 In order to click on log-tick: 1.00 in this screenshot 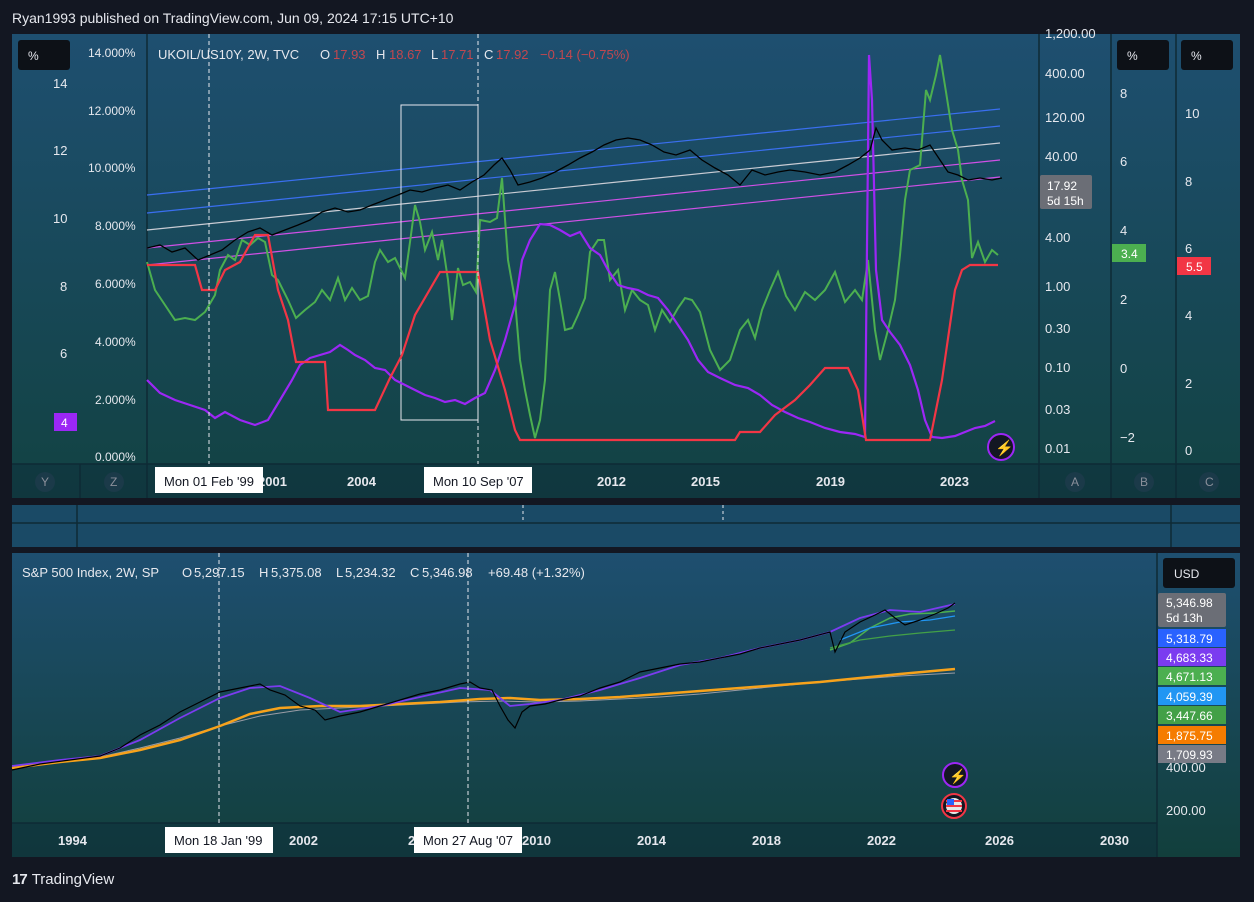, I will do `click(1057, 286)`.